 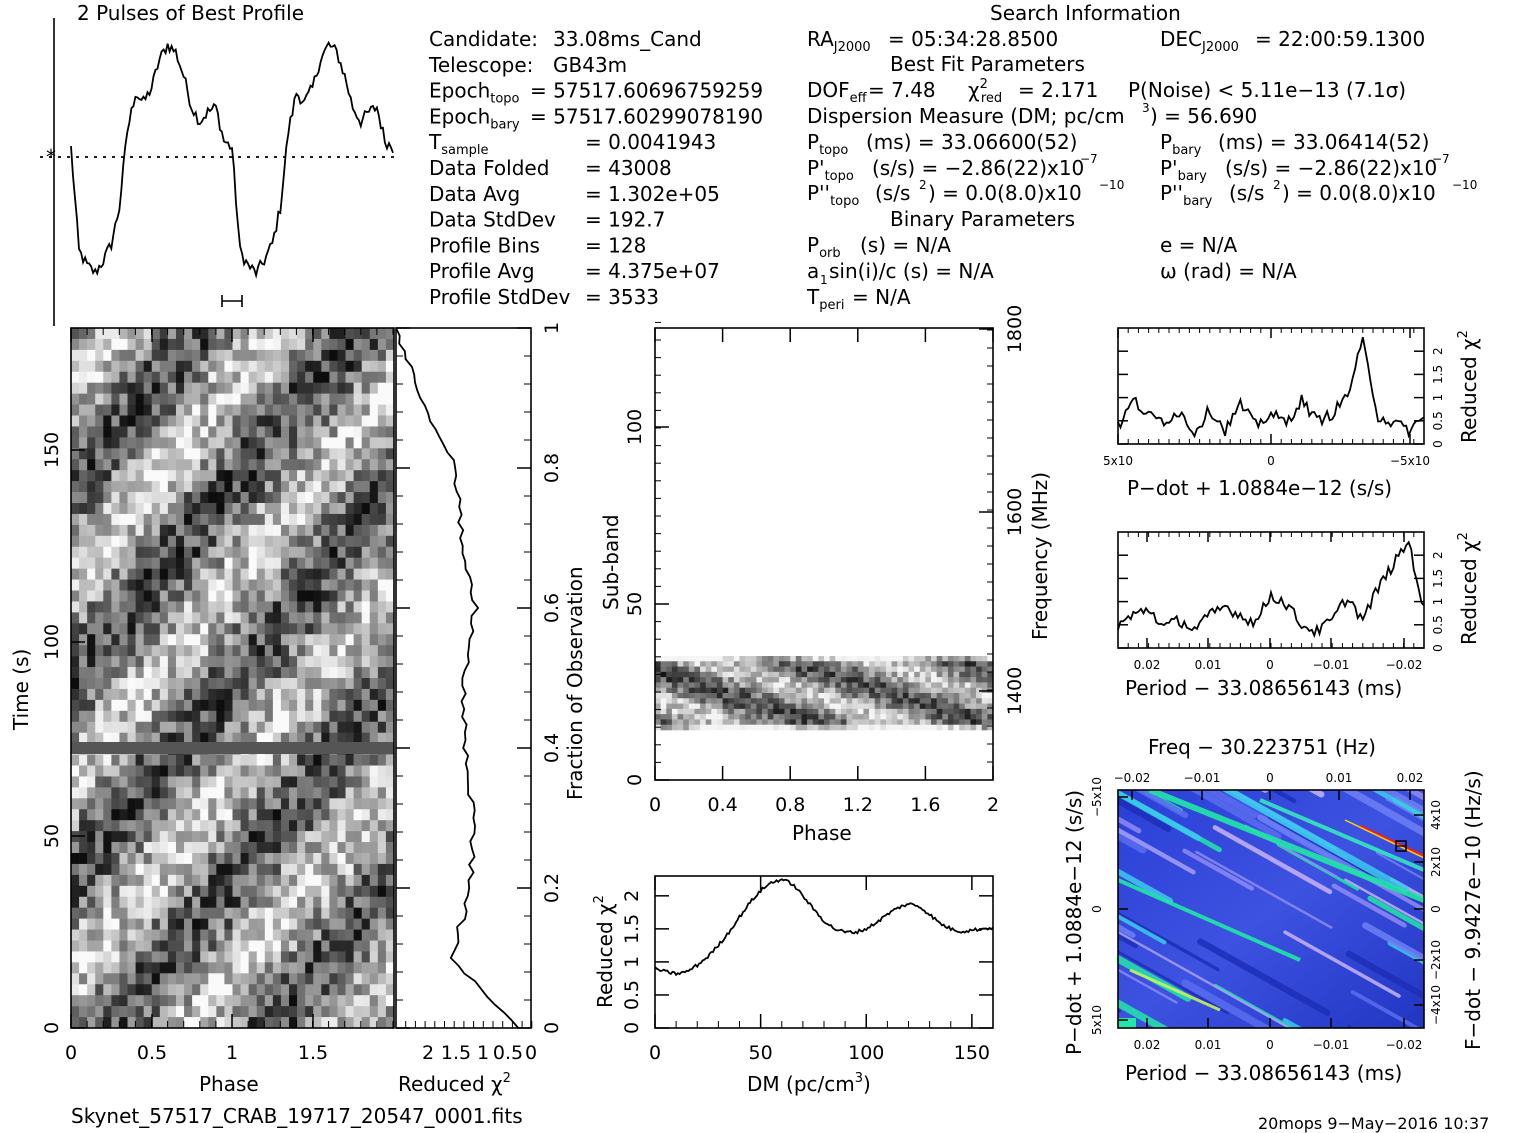 What do you see at coordinates (1436, 909) in the screenshot?
I see `fdot-ytick-label: 0` at bounding box center [1436, 909].